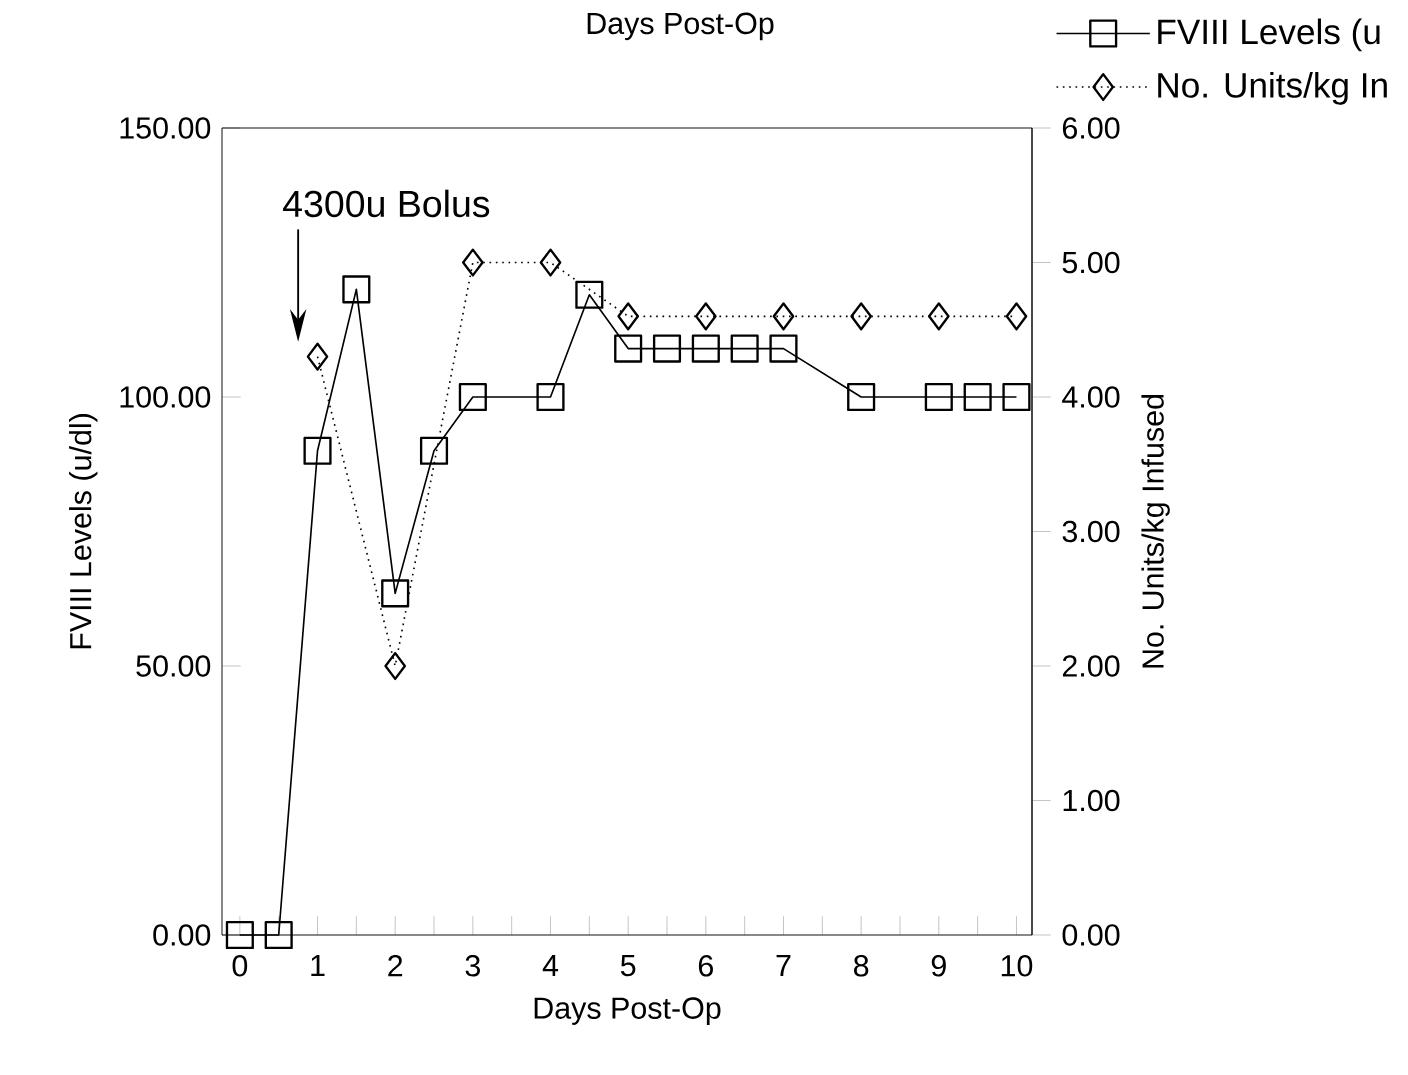 This screenshot has width=1408, height=1075. Describe the element at coordinates (1017, 965) in the screenshot. I see `x-tick-label: 10` at that location.